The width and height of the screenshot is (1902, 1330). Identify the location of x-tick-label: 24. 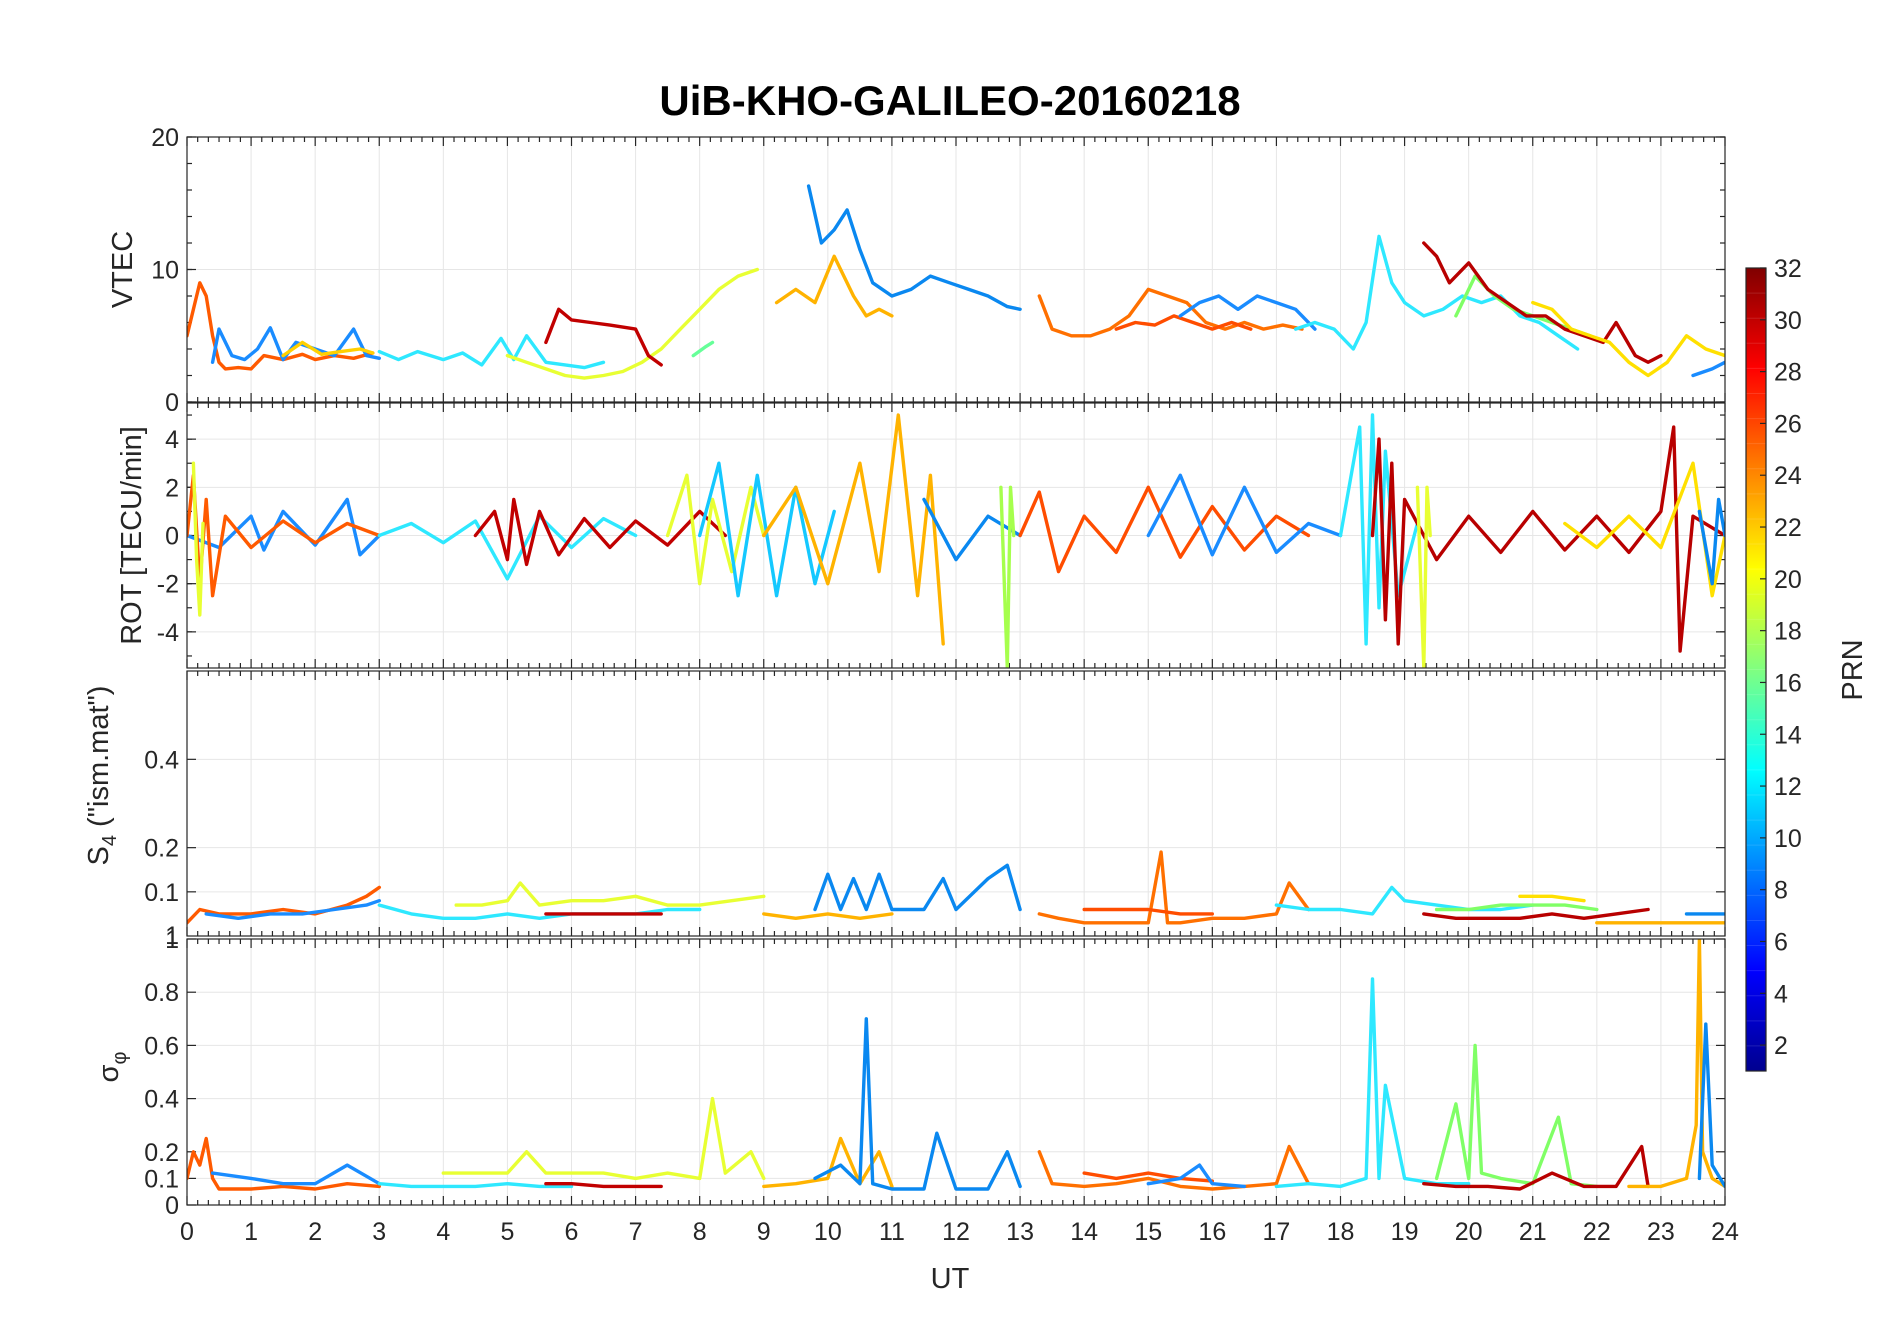
(1725, 1232).